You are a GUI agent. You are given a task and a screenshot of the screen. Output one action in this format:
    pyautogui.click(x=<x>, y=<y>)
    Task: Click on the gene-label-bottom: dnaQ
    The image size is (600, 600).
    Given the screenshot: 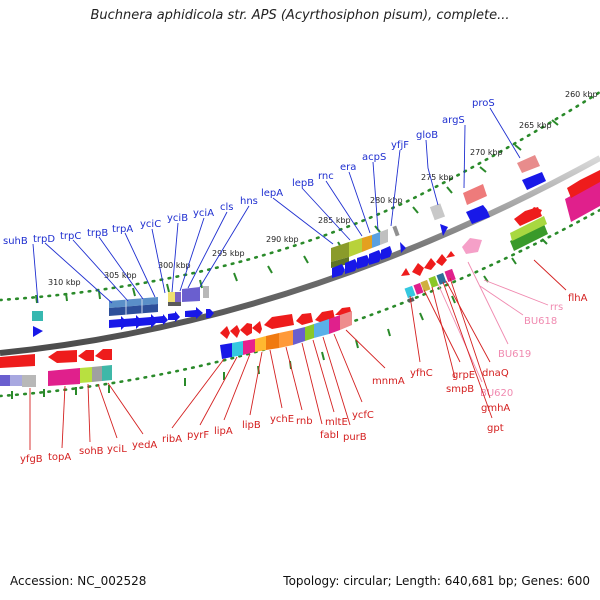 What is the action you would take?
    pyautogui.click(x=495, y=373)
    